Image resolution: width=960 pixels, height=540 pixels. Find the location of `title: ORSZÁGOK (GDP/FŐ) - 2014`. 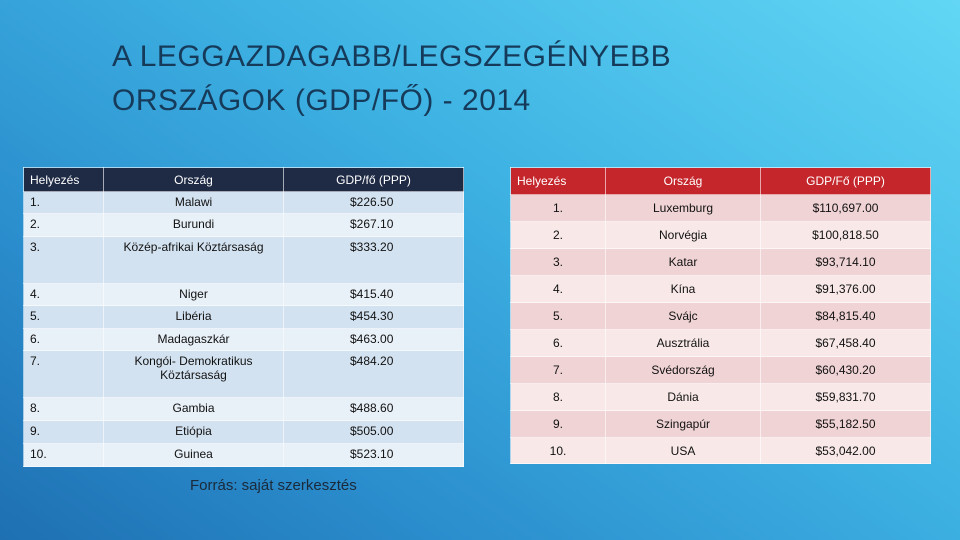

title: ORSZÁGOK (GDP/FŐ) - 2014 is located at coordinates (321, 100).